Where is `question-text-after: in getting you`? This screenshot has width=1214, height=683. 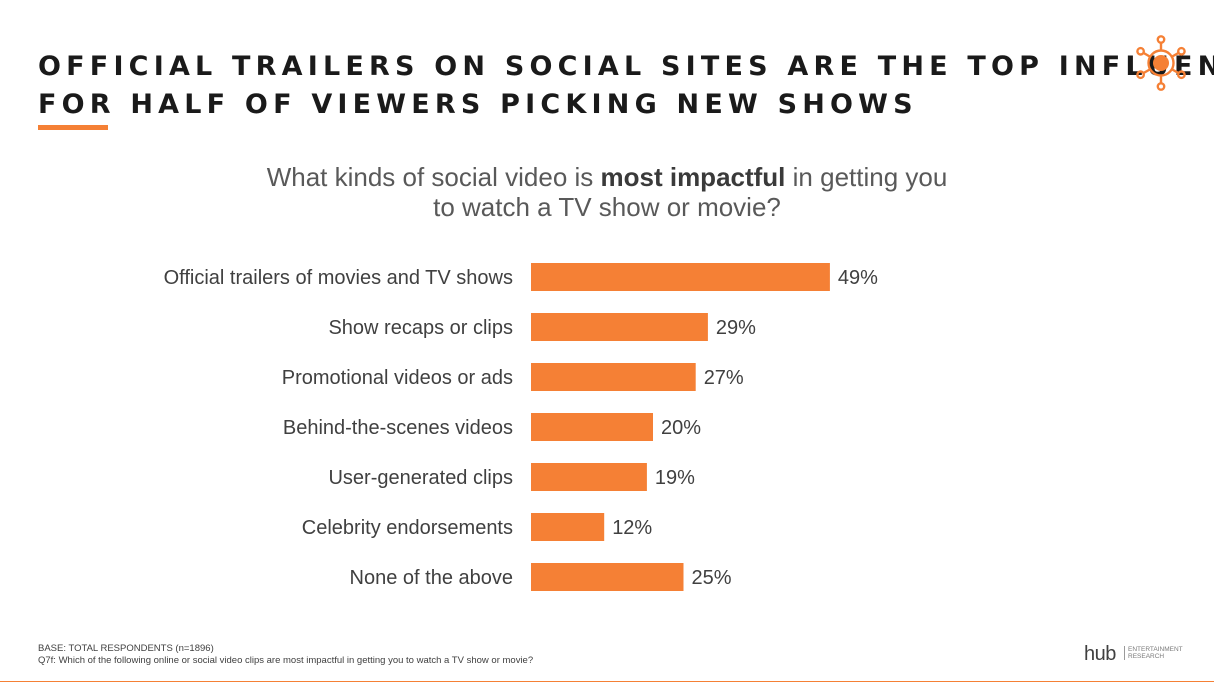 question-text-after: in getting you is located at coordinates (866, 177).